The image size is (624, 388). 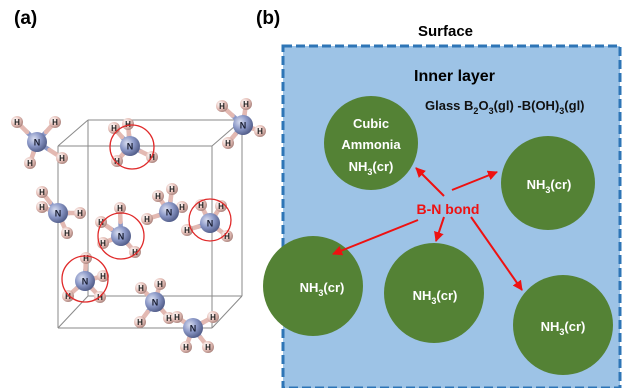 What do you see at coordinates (268, 18) in the screenshot?
I see `panel-b-label: (b)` at bounding box center [268, 18].